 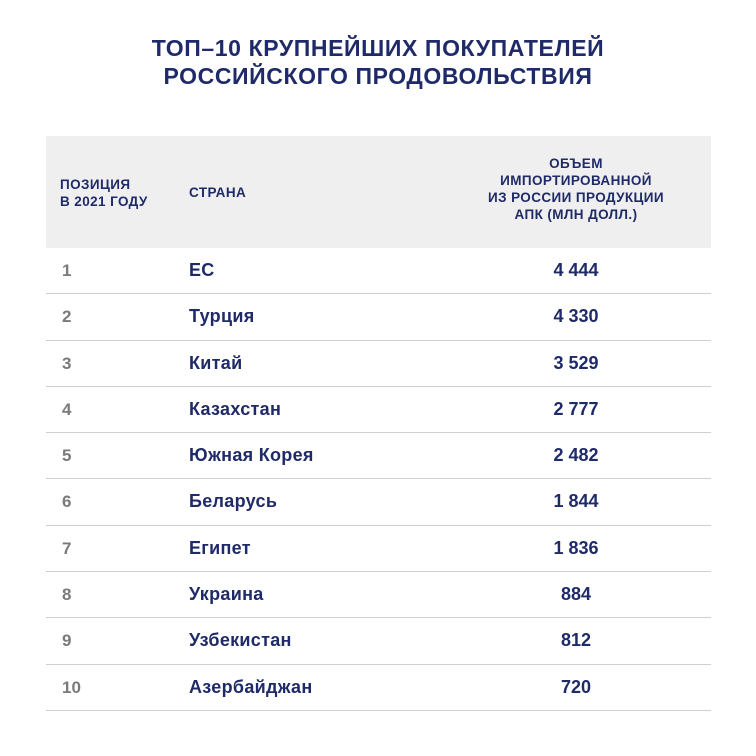 What do you see at coordinates (576, 686) in the screenshot?
I see `row-value: 720` at bounding box center [576, 686].